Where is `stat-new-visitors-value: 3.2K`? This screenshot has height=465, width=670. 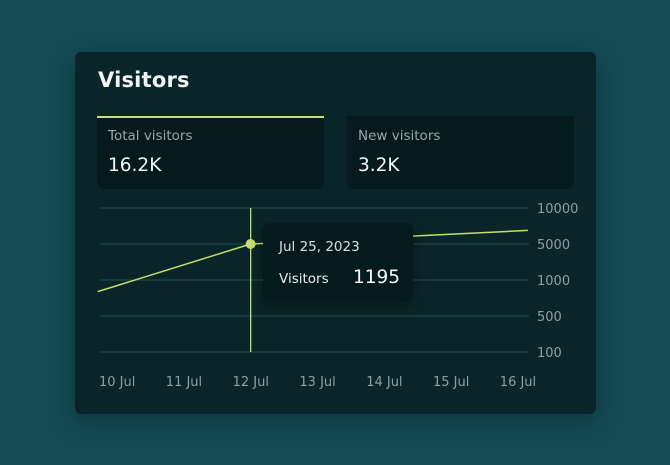 stat-new-visitors-value: 3.2K is located at coordinates (379, 165).